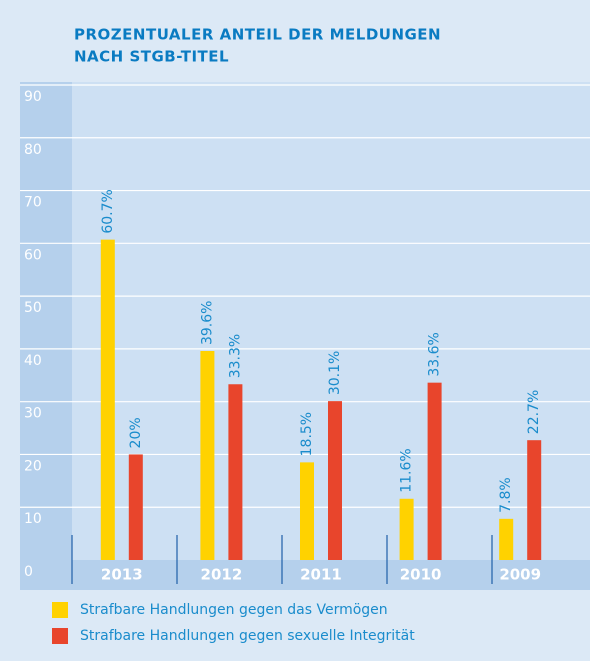 This screenshot has height=661, width=590. I want to click on y-tick-label: 90, so click(33, 97).